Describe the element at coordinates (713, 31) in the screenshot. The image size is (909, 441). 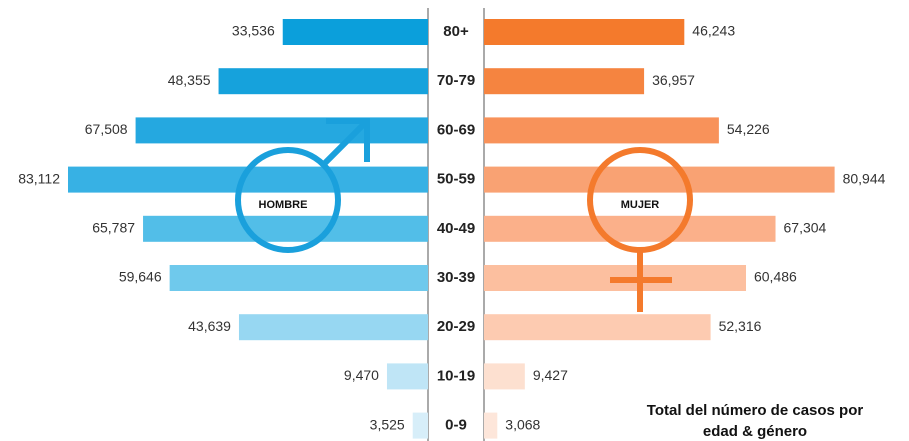
I see `value-label: 46,243` at that location.